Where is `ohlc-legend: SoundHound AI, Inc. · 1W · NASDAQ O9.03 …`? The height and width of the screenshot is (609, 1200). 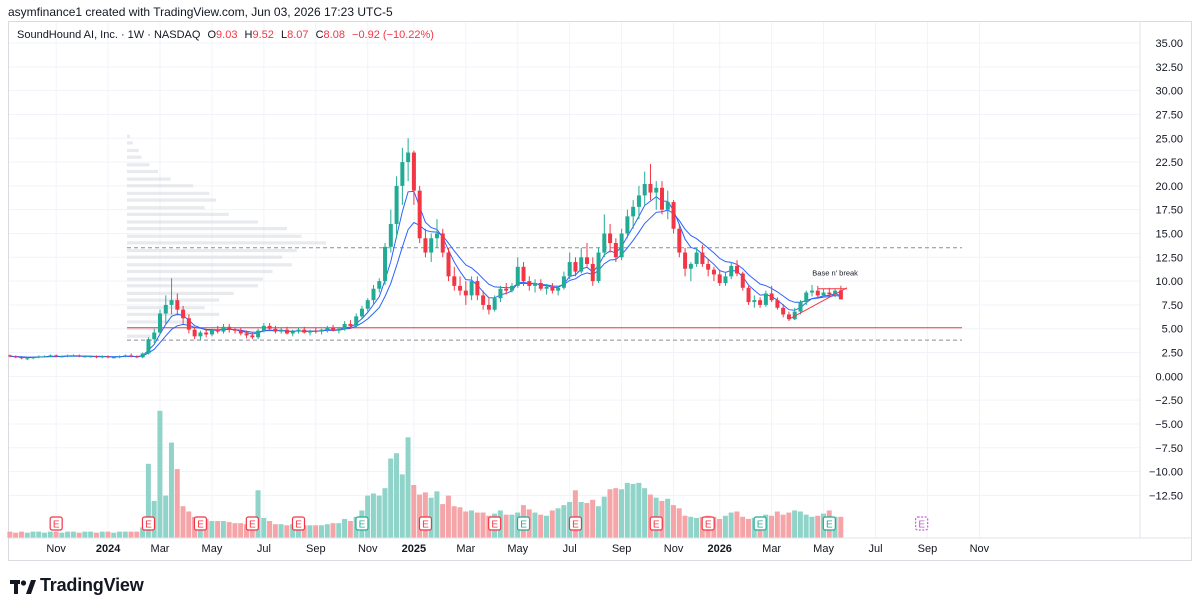 ohlc-legend: SoundHound AI, Inc. · 1W · NASDAQ O9.03 … is located at coordinates (225, 35).